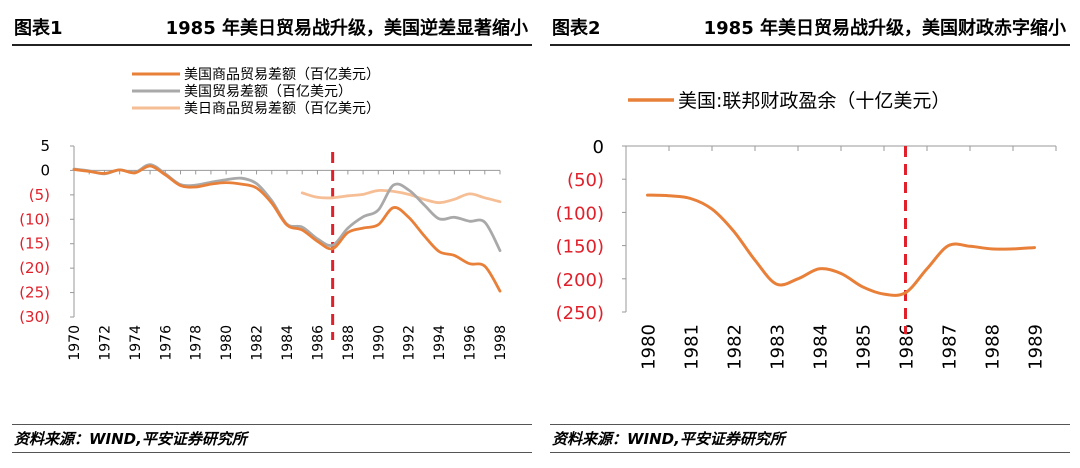 Image resolution: width=1080 pixels, height=468 pixels. I want to click on chart-title: 1985 年美日贸易战升级，美国财政赤字缩小, so click(884, 28).